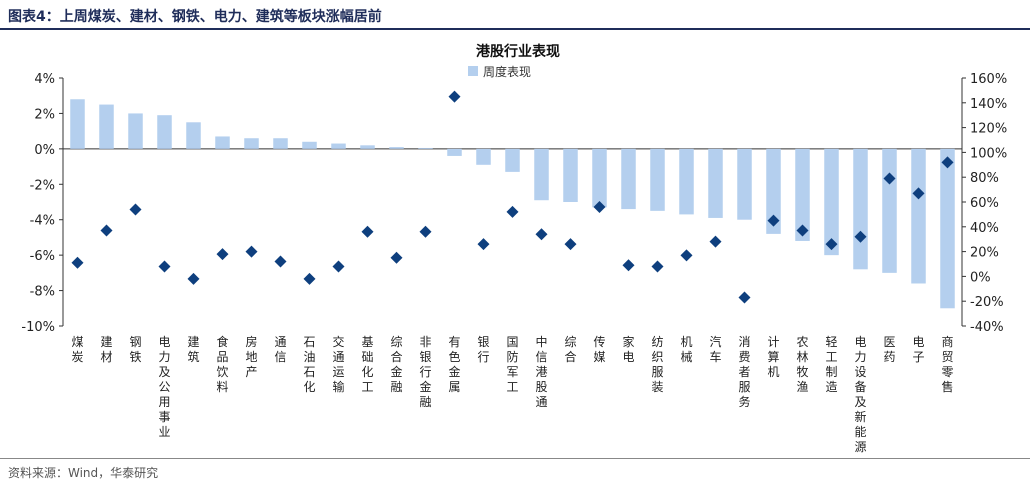 The image size is (1030, 486). What do you see at coordinates (42, 185) in the screenshot?
I see `left-tick-label: -2%` at bounding box center [42, 185].